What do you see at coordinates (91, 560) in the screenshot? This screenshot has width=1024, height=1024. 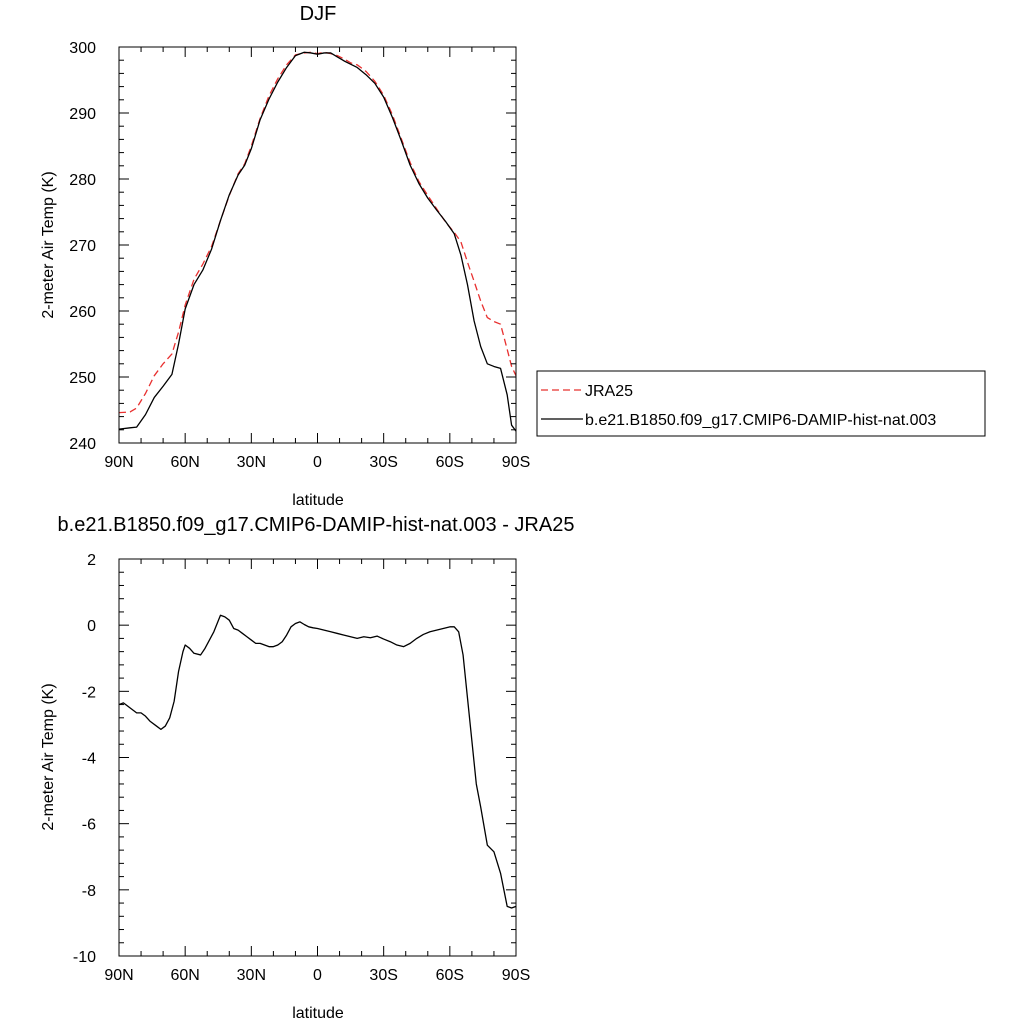 I see `bottom-y-tick-label: 2` at bounding box center [91, 560].